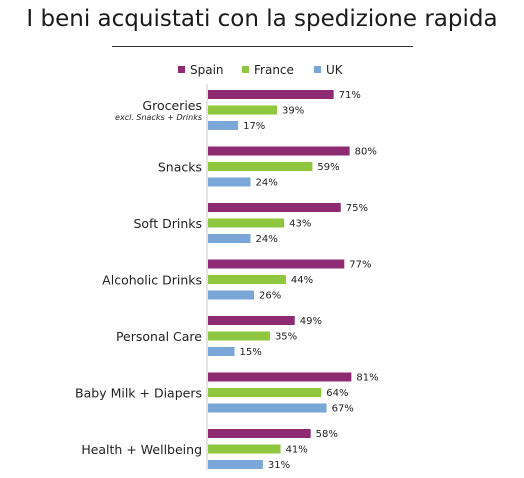 The height and width of the screenshot is (478, 524). What do you see at coordinates (360, 265) in the screenshot?
I see `value-label-alcoholic-drinks-spain: 77%` at bounding box center [360, 265].